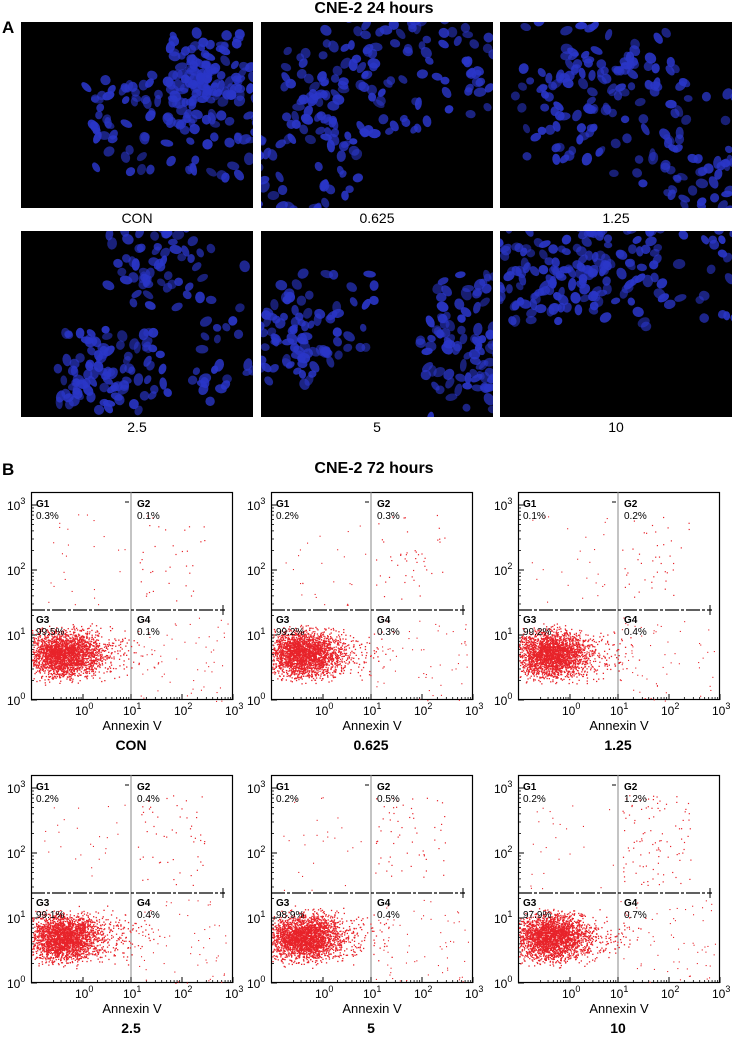 The height and width of the screenshot is (1038, 740). I want to click on flow-plot-label: 2.5, so click(131, 1028).